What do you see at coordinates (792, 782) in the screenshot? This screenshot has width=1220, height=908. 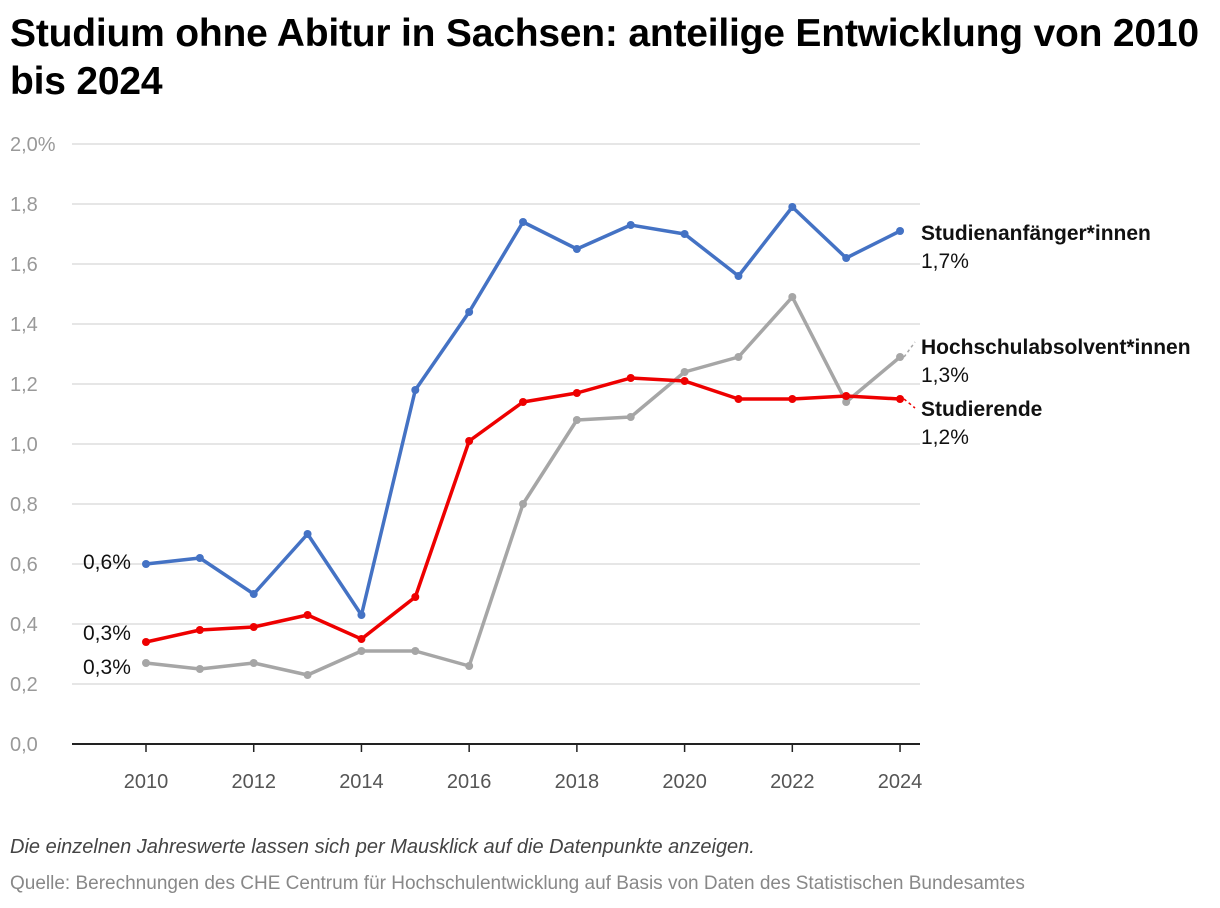 I see `x-tick-label: 2022` at bounding box center [792, 782].